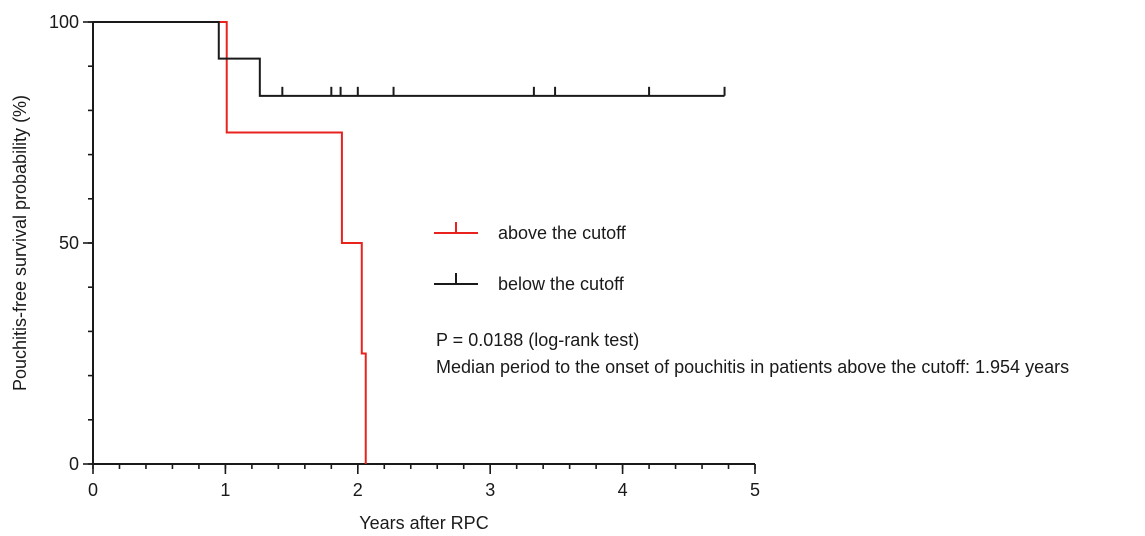 This screenshot has height=536, width=1145. What do you see at coordinates (562, 233) in the screenshot?
I see `legend-label: above the cutoff` at bounding box center [562, 233].